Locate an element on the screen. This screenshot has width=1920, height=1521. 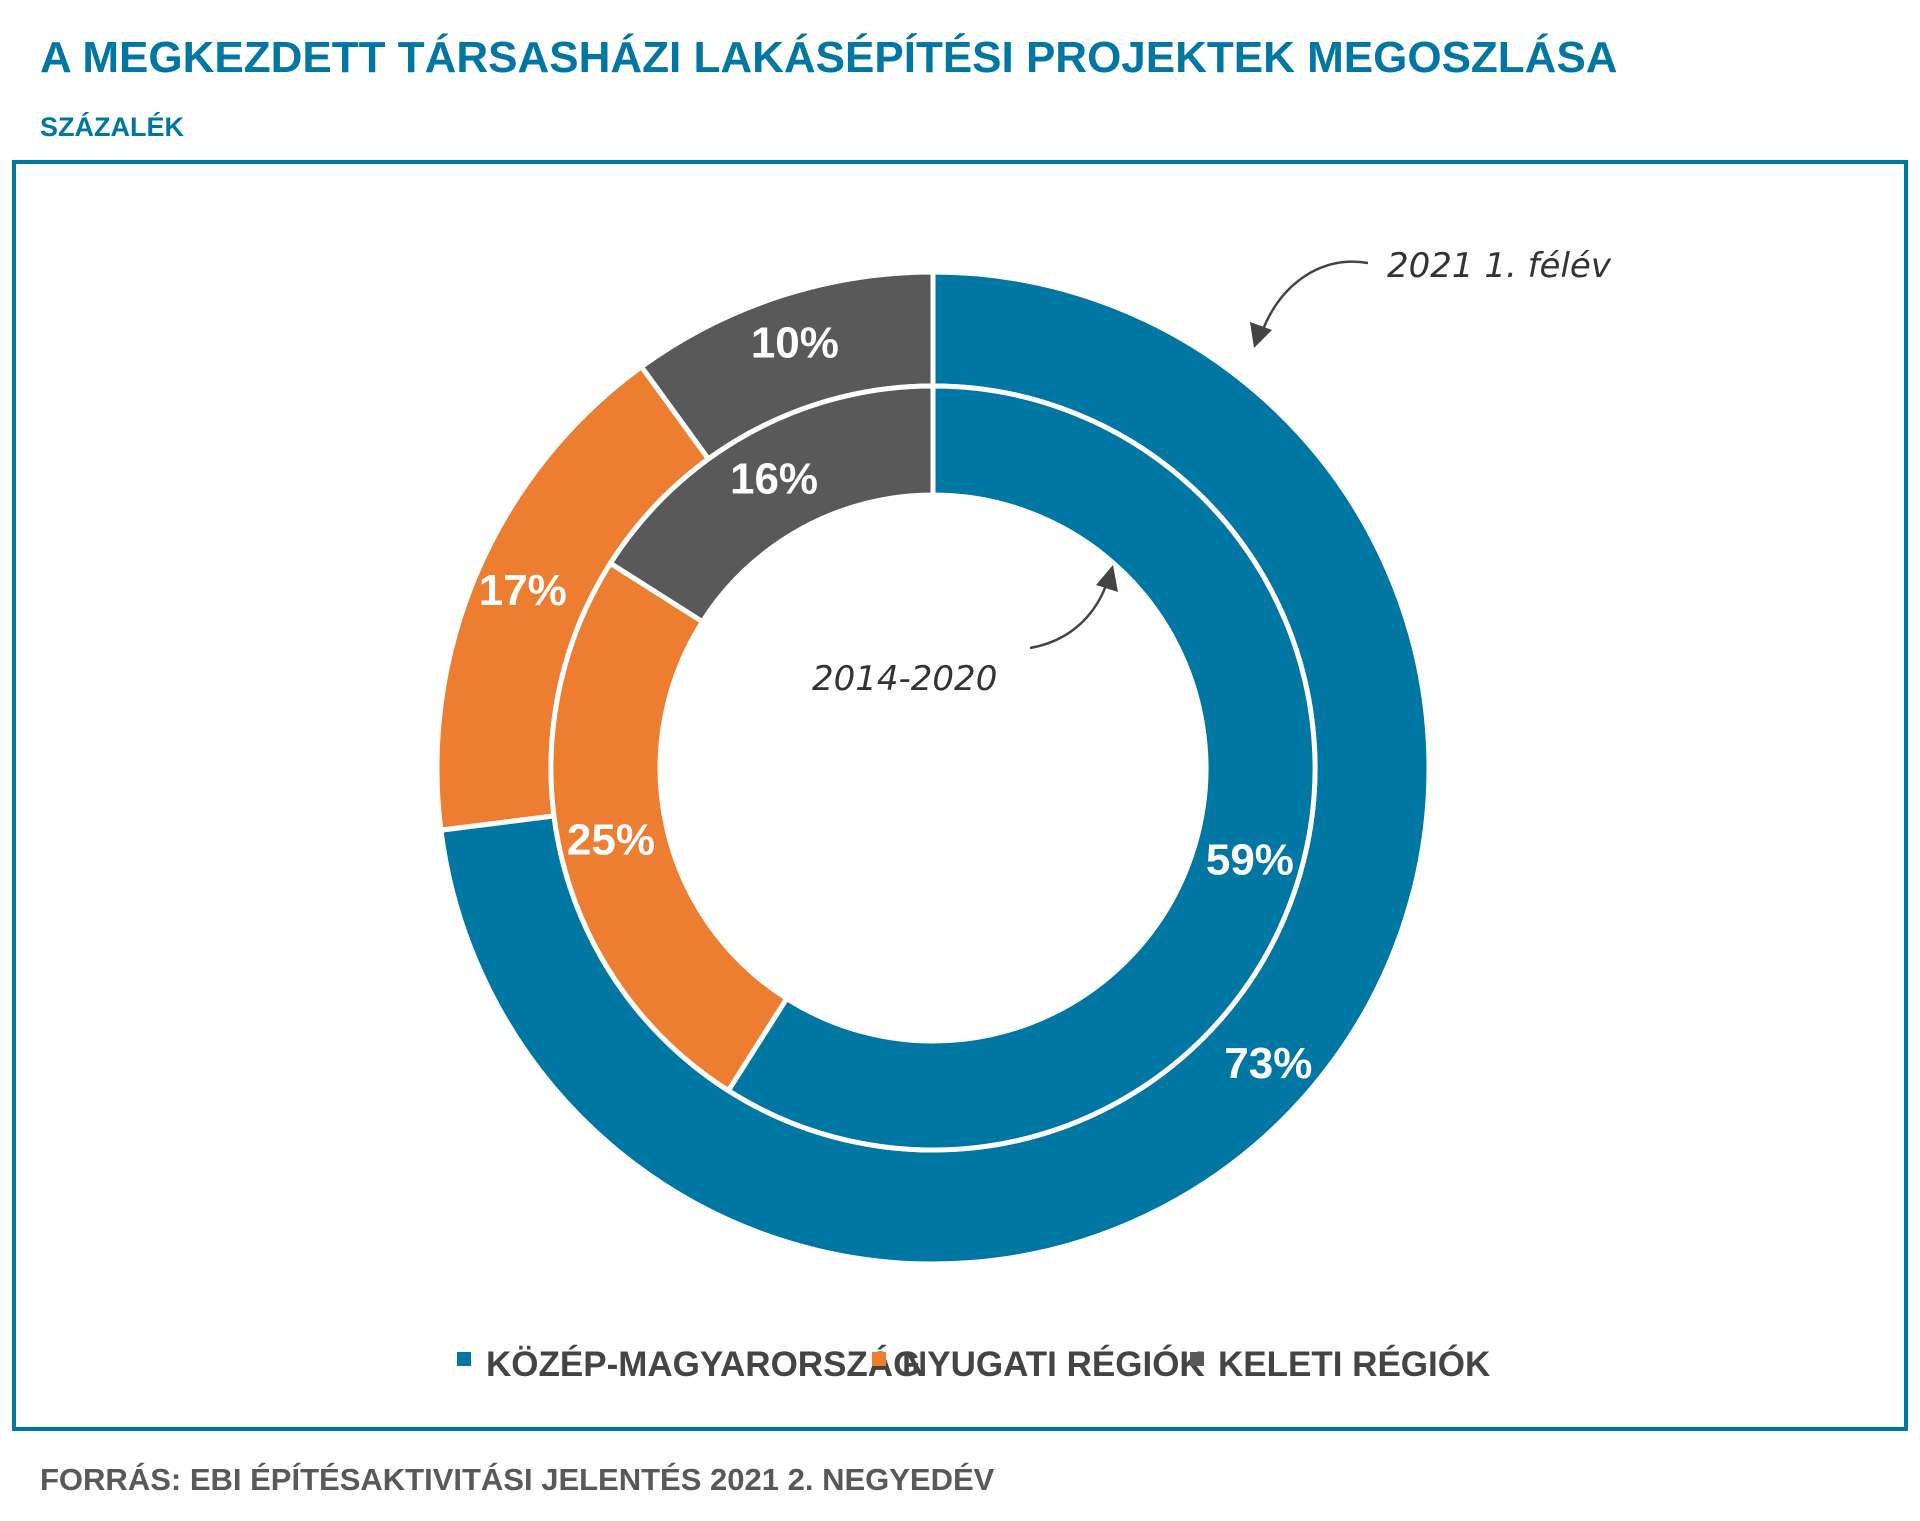
legend-label-keleti: KELETI RÉGIÓK is located at coordinates (1354, 1364).